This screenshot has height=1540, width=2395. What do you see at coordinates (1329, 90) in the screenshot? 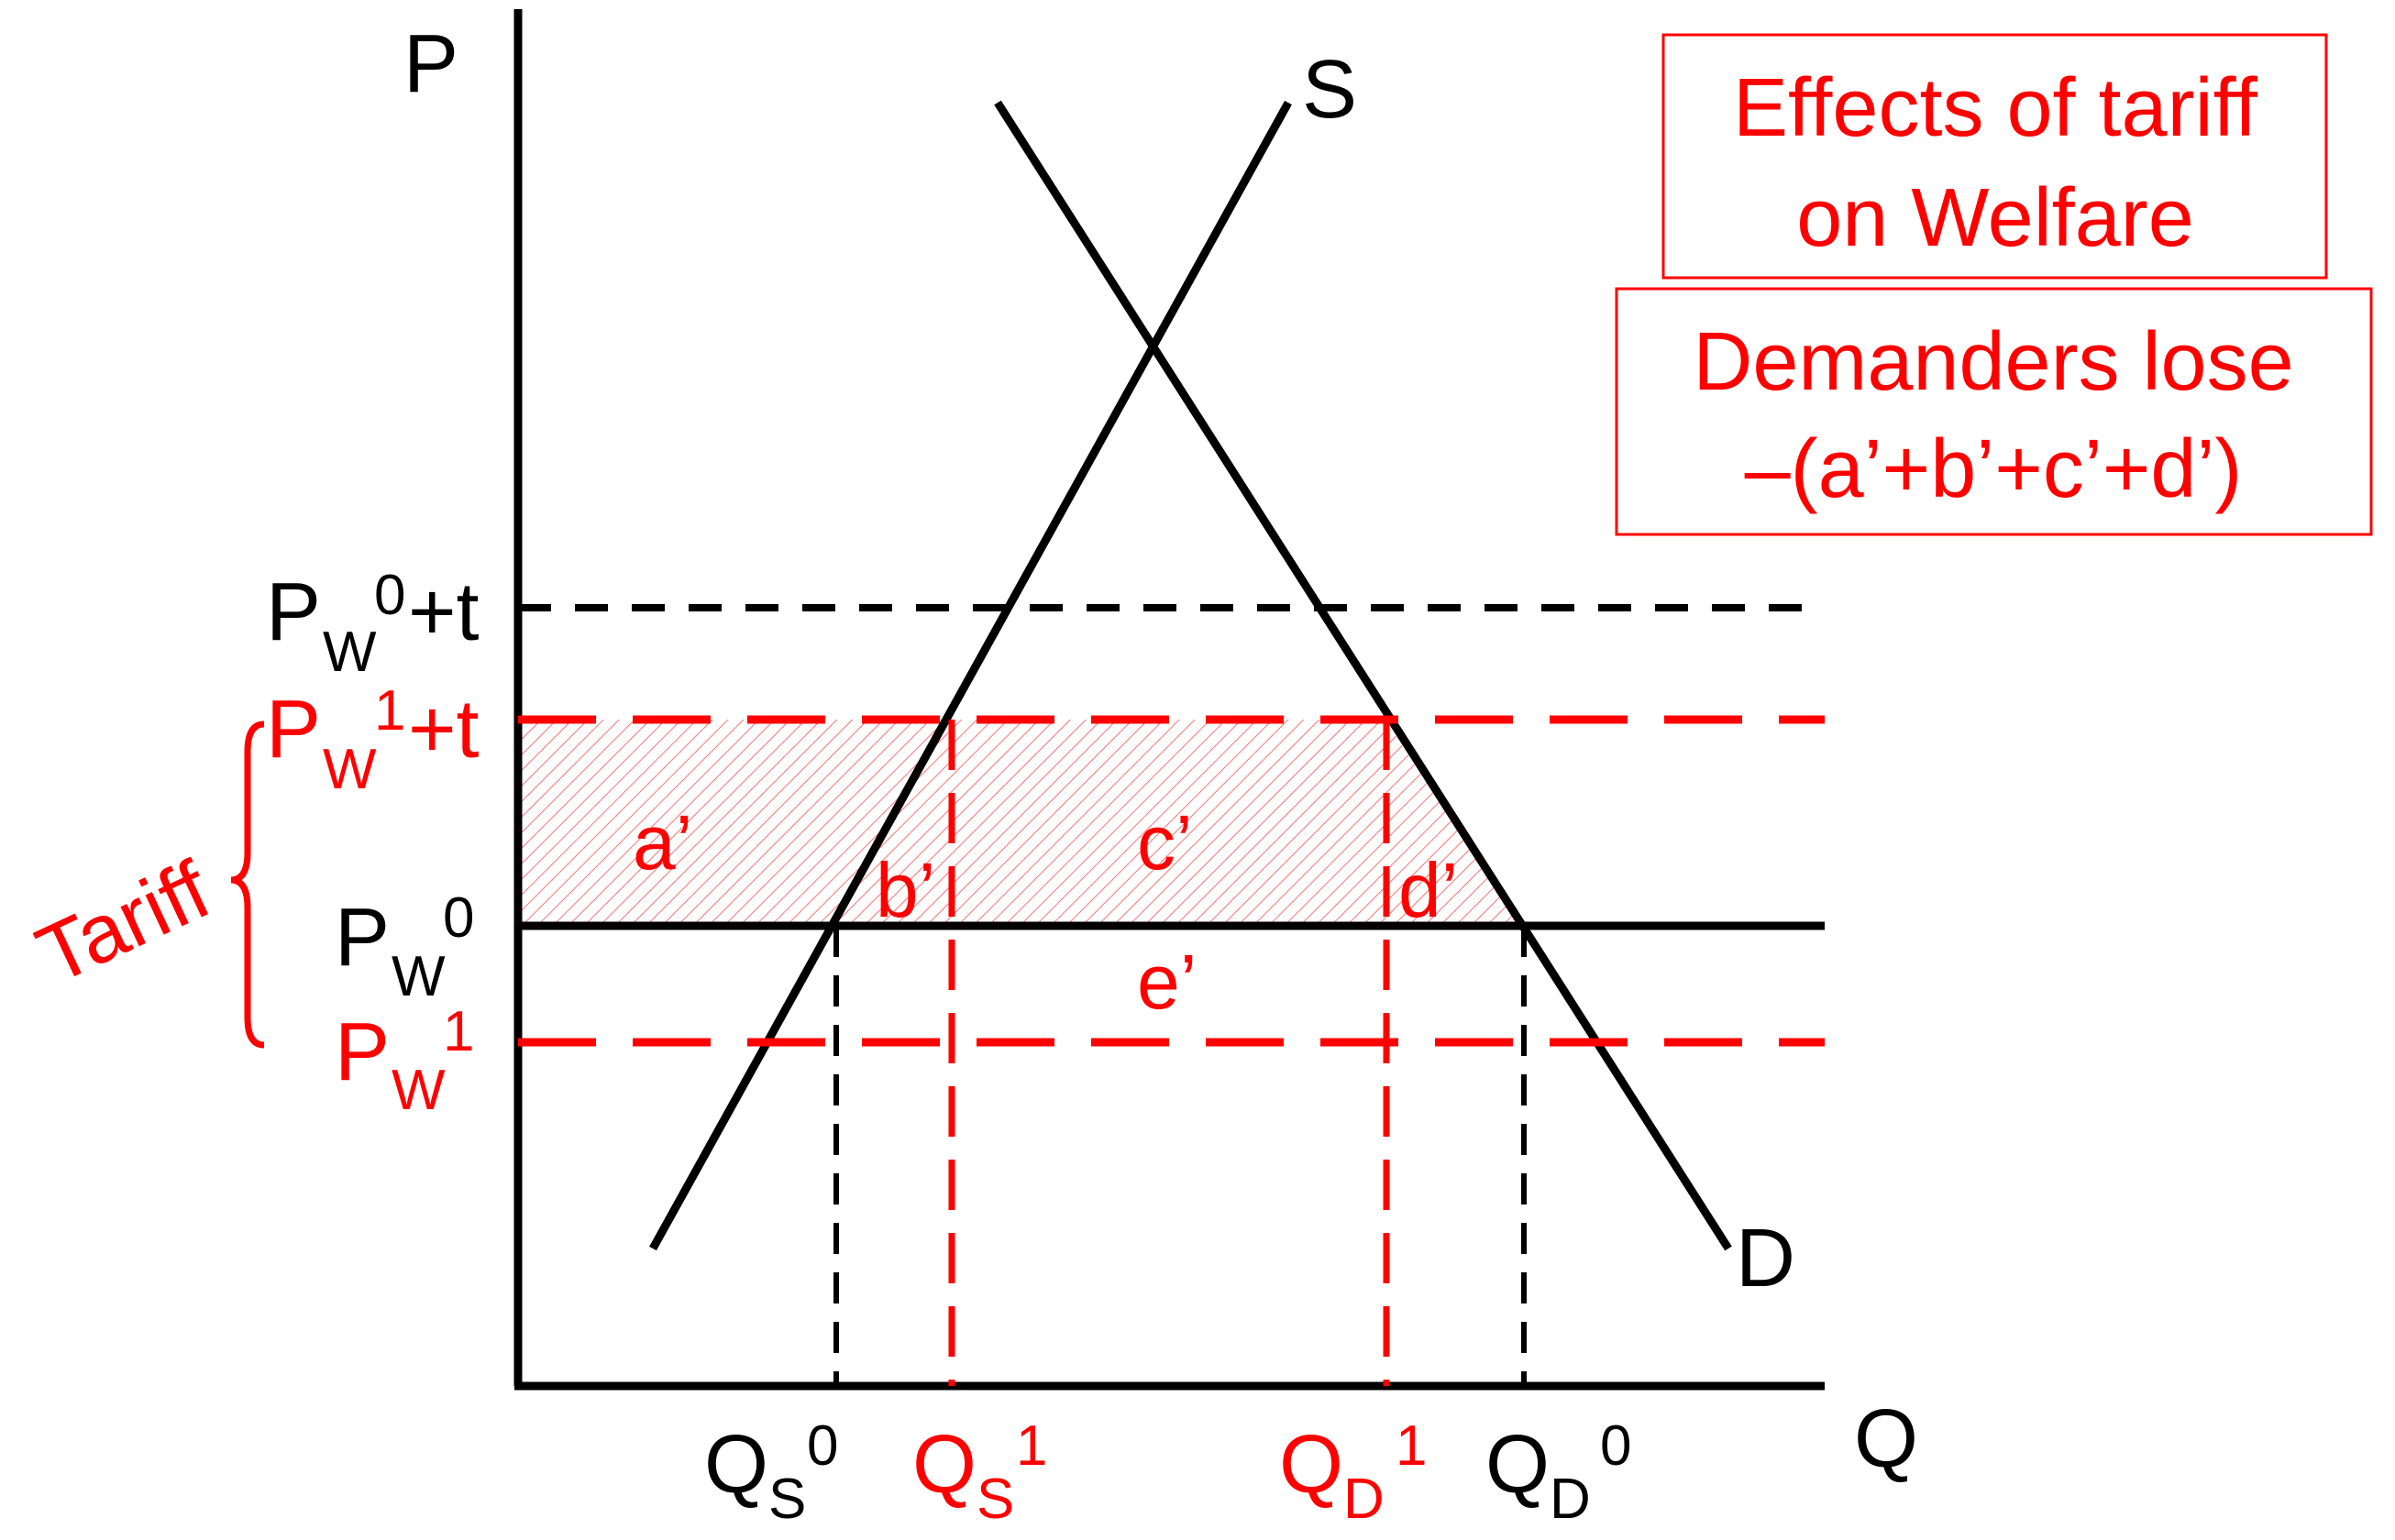
I see `supply-label: S` at bounding box center [1329, 90].